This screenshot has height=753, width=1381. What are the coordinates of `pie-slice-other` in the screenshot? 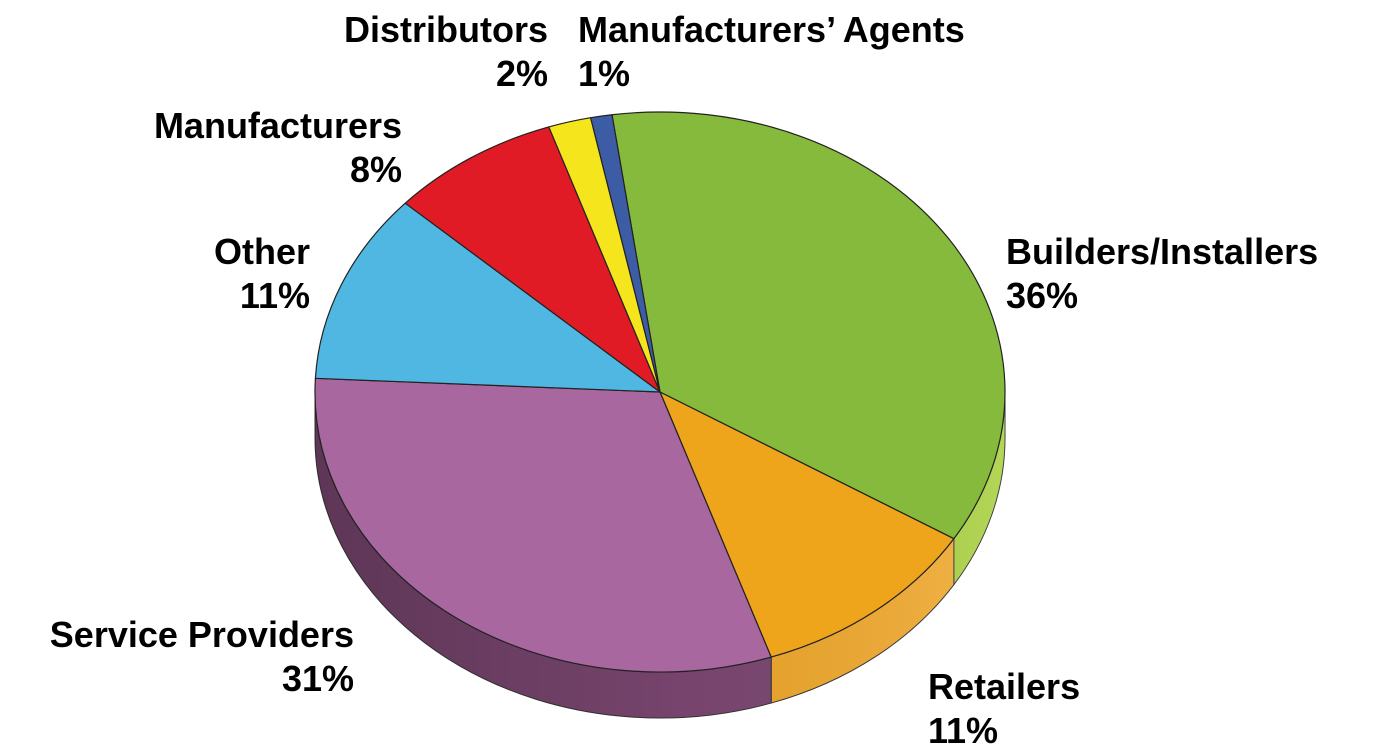 It's located at (487, 297).